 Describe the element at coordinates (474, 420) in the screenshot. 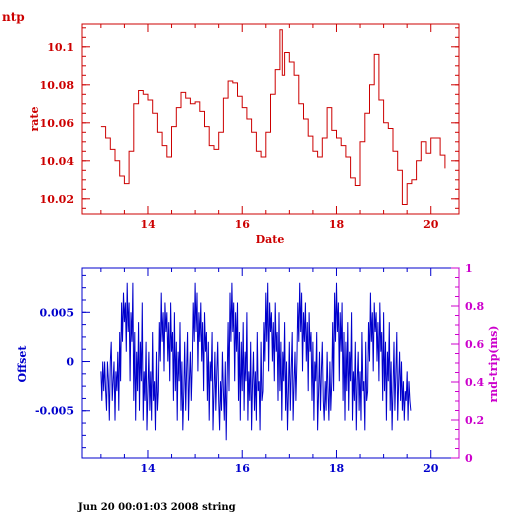

I see `y2-tick-label: 0.2` at that location.